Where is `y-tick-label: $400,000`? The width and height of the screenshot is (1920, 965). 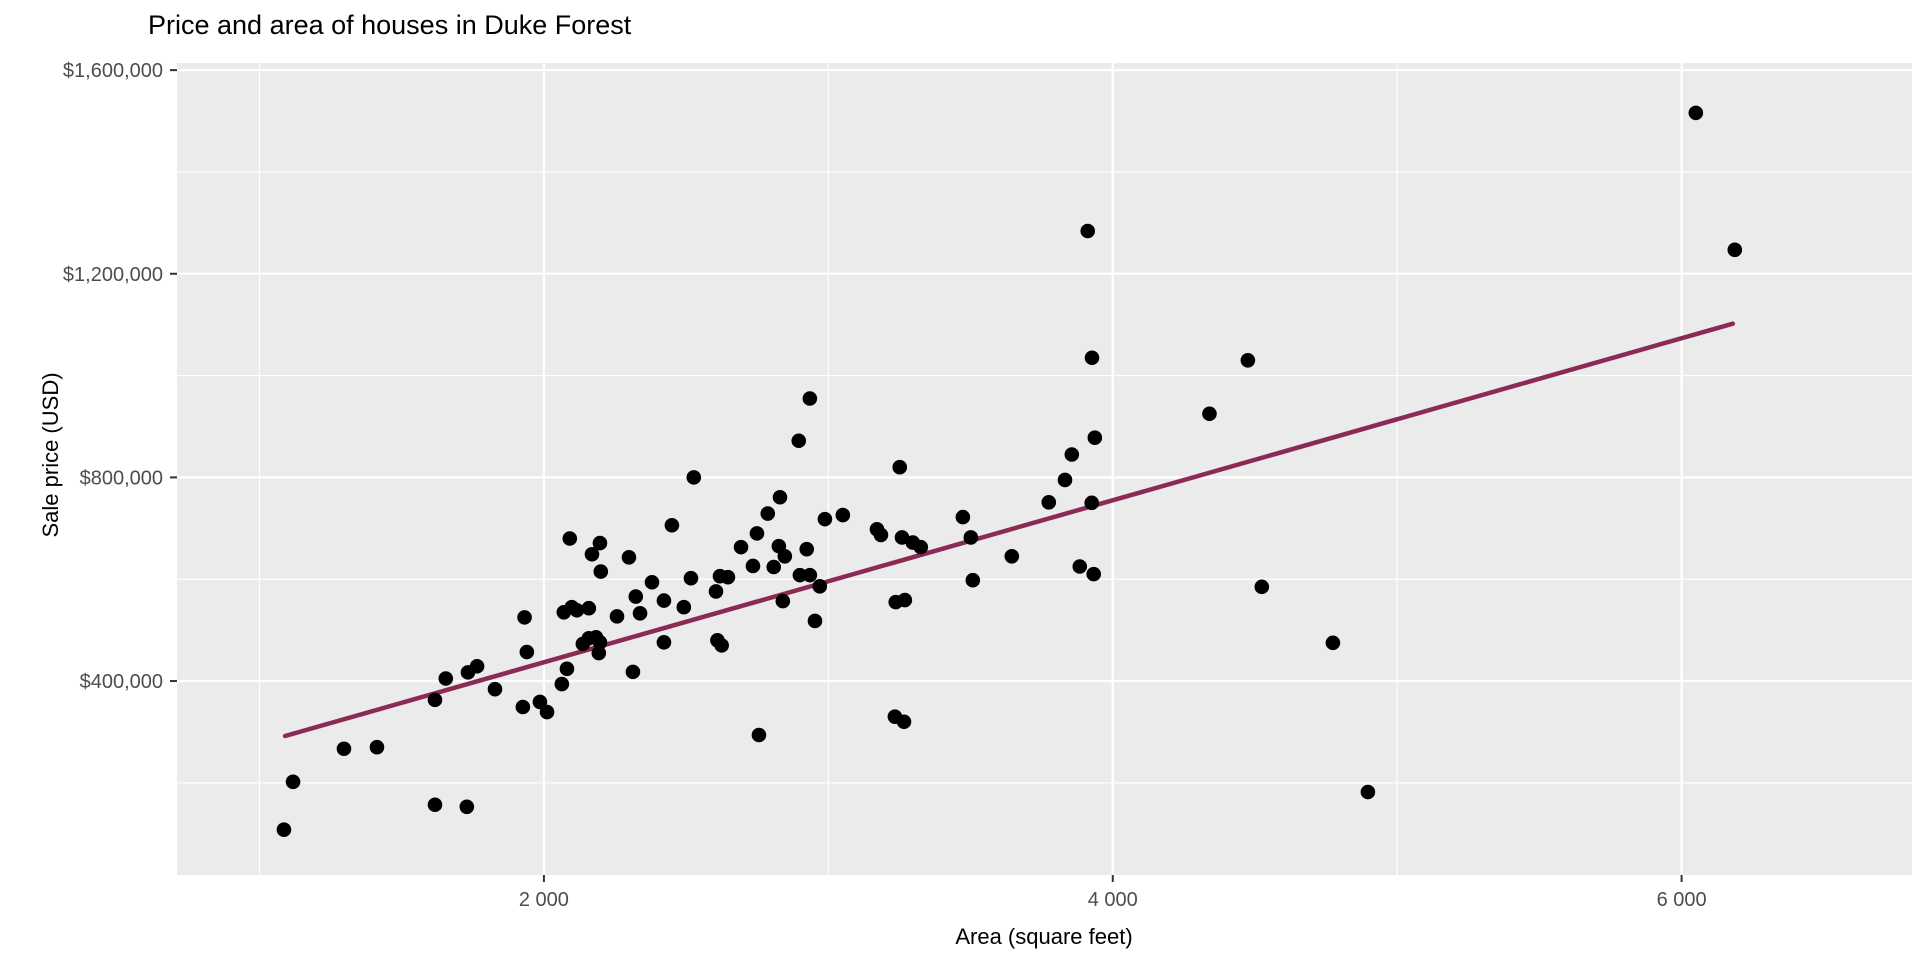 y-tick-label: $400,000 is located at coordinates (121, 682).